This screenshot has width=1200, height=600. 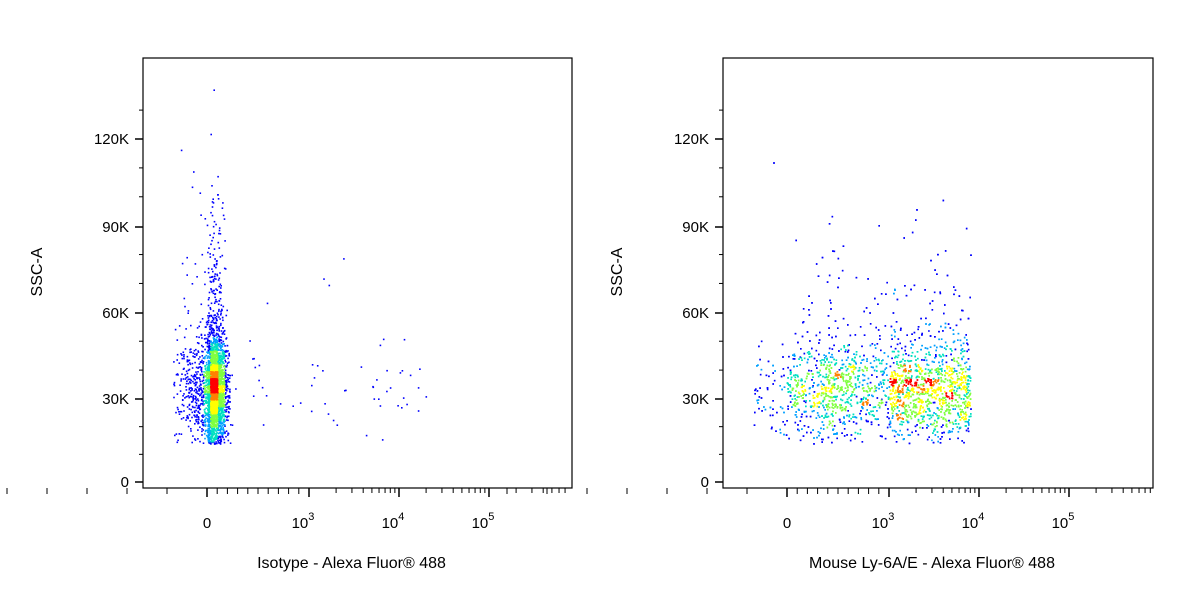 I want to click on x-tick-label: 104, so click(x=393, y=521).